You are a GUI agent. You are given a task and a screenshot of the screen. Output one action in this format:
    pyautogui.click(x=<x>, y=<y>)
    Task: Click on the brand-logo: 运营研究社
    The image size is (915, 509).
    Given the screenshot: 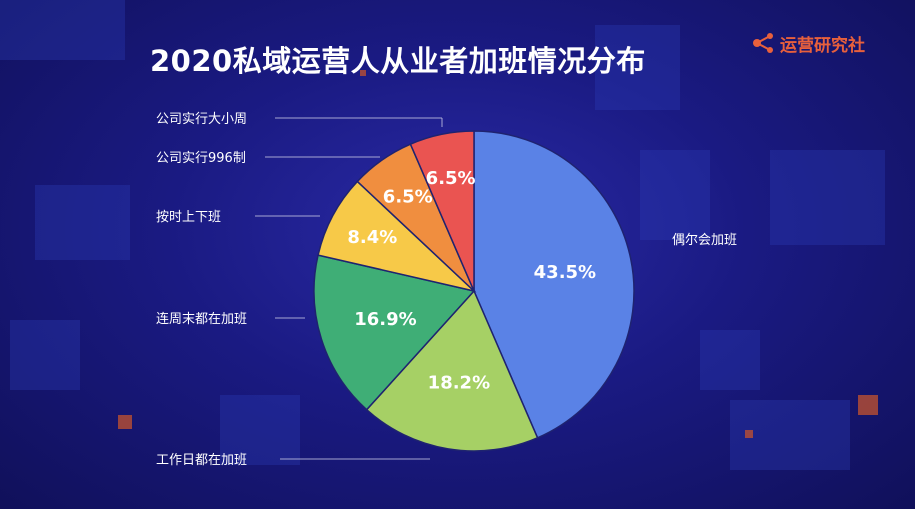 What is the action you would take?
    pyautogui.click(x=808, y=43)
    